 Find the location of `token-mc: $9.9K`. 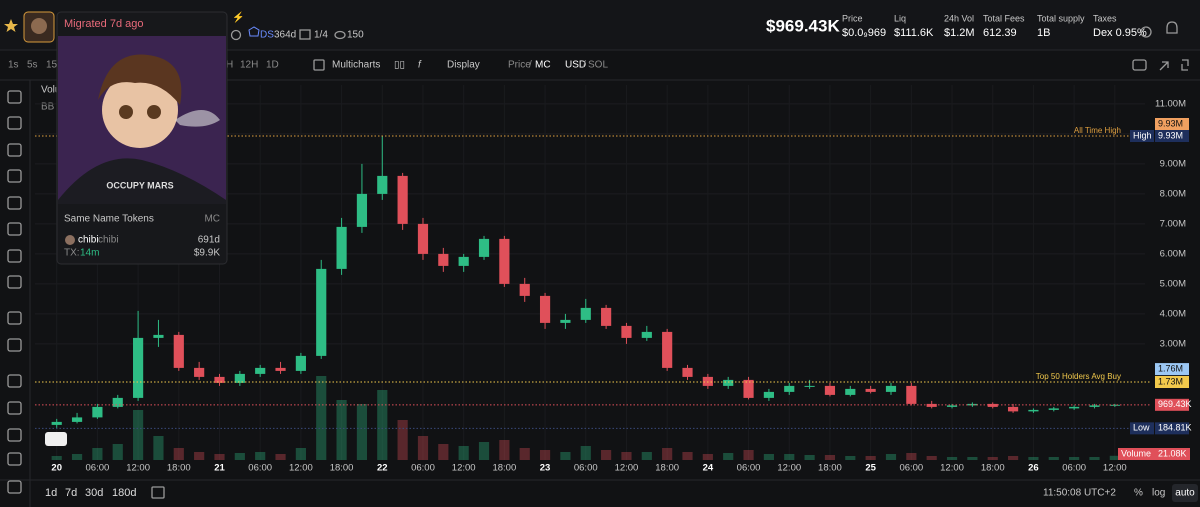

token-mc: $9.9K is located at coordinates (207, 253).